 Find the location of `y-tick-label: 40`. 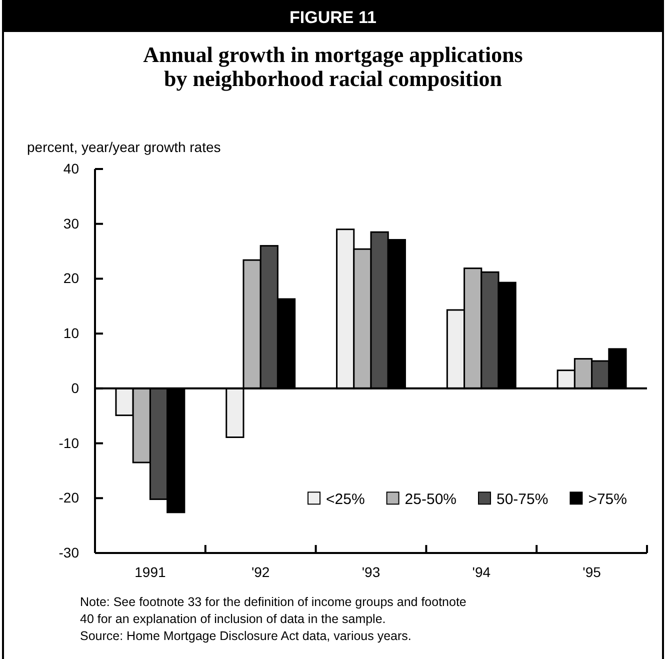

y-tick-label: 40 is located at coordinates (71, 168).